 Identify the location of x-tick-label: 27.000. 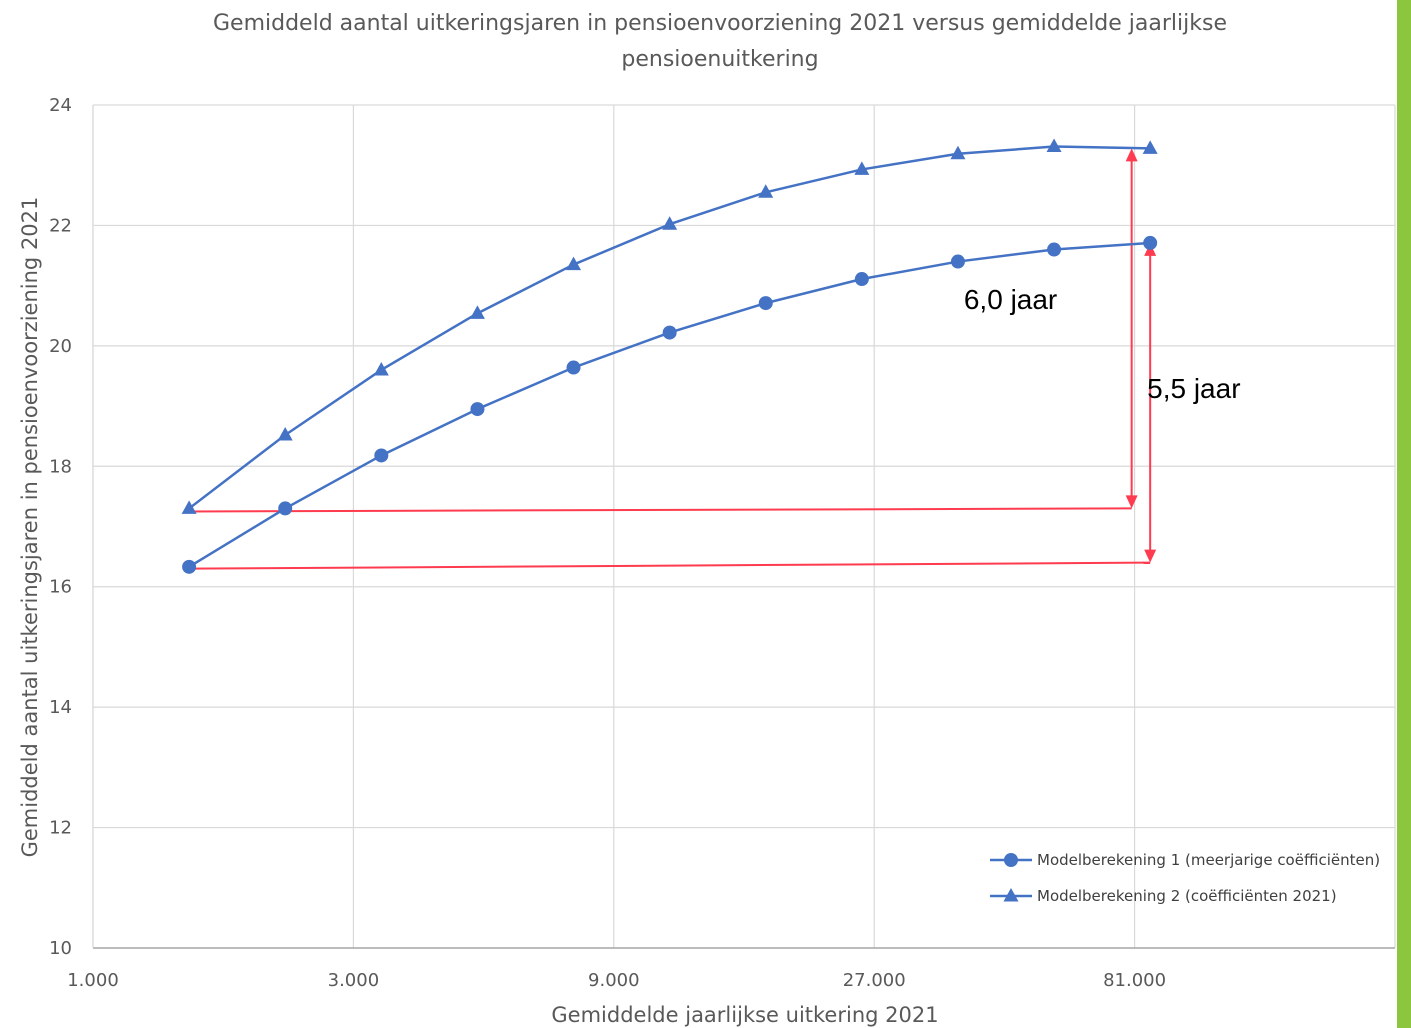
(874, 980).